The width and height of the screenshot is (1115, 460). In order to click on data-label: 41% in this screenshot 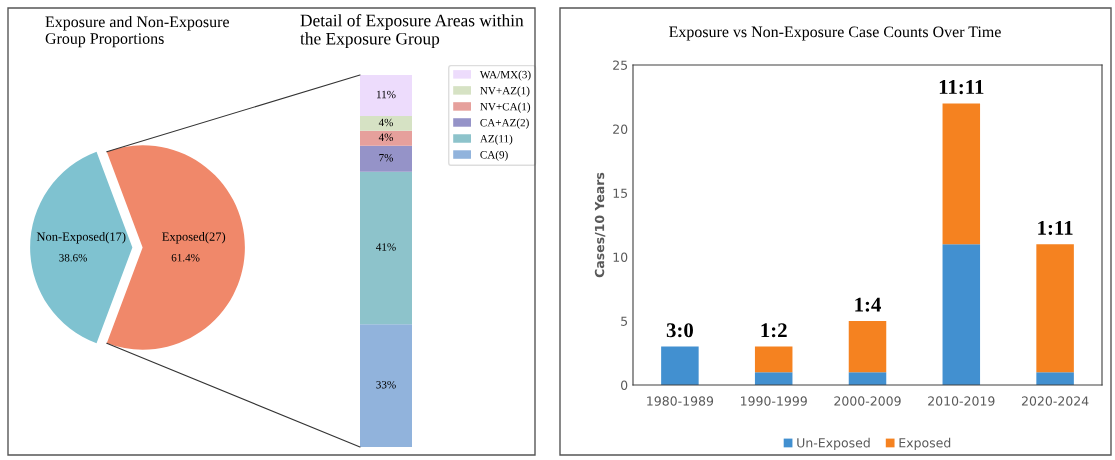, I will do `click(386, 247)`.